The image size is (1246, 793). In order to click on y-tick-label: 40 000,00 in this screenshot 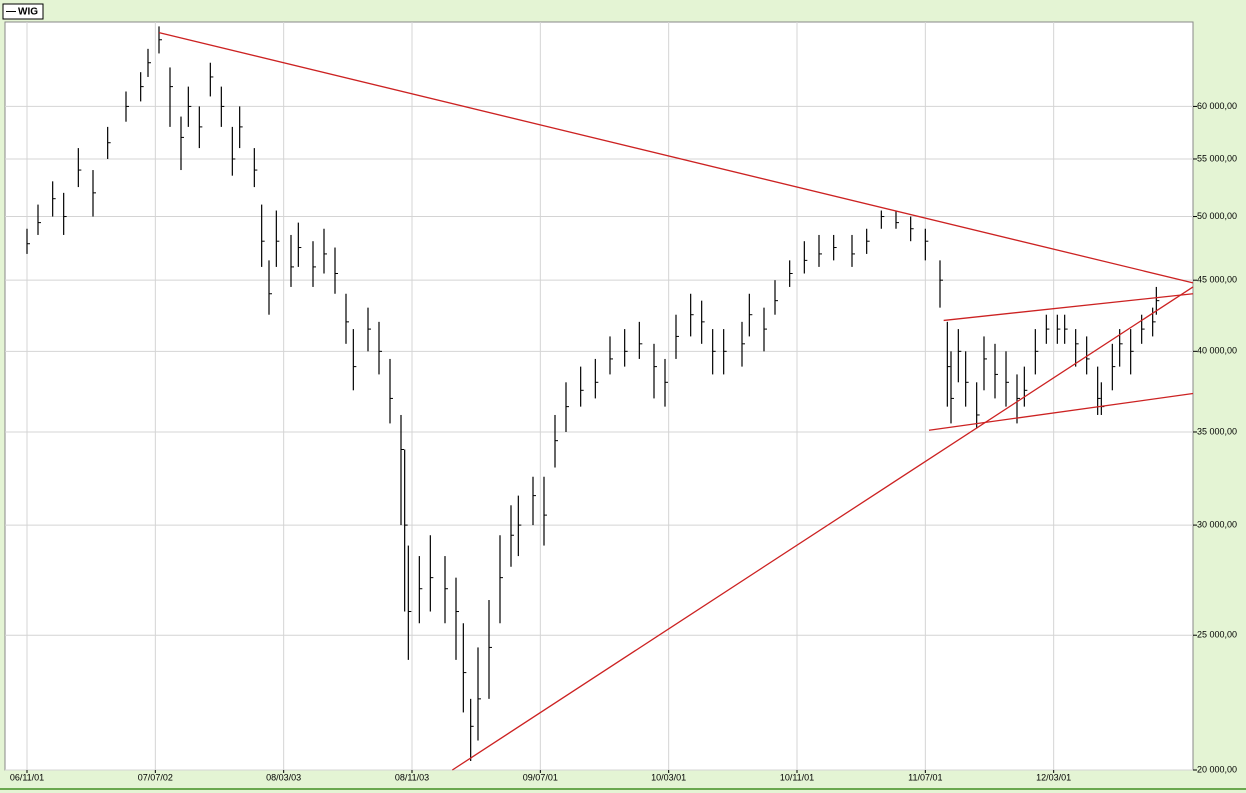, I will do `click(1217, 351)`.